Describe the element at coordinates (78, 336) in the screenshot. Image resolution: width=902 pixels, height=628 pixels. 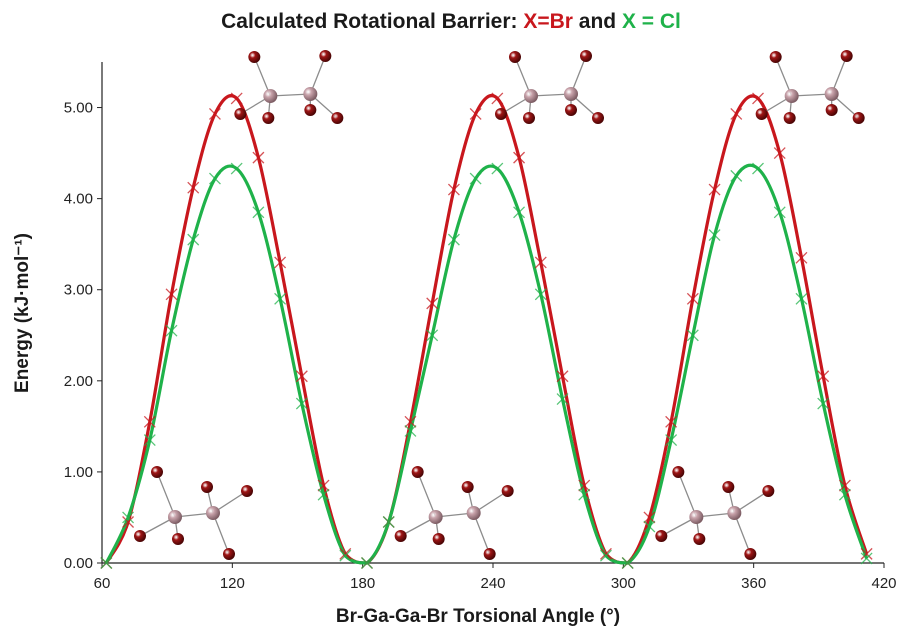
I see `y-tick-labels: 0.00 1.00 2.00 3.00 4.00 5.00` at that location.